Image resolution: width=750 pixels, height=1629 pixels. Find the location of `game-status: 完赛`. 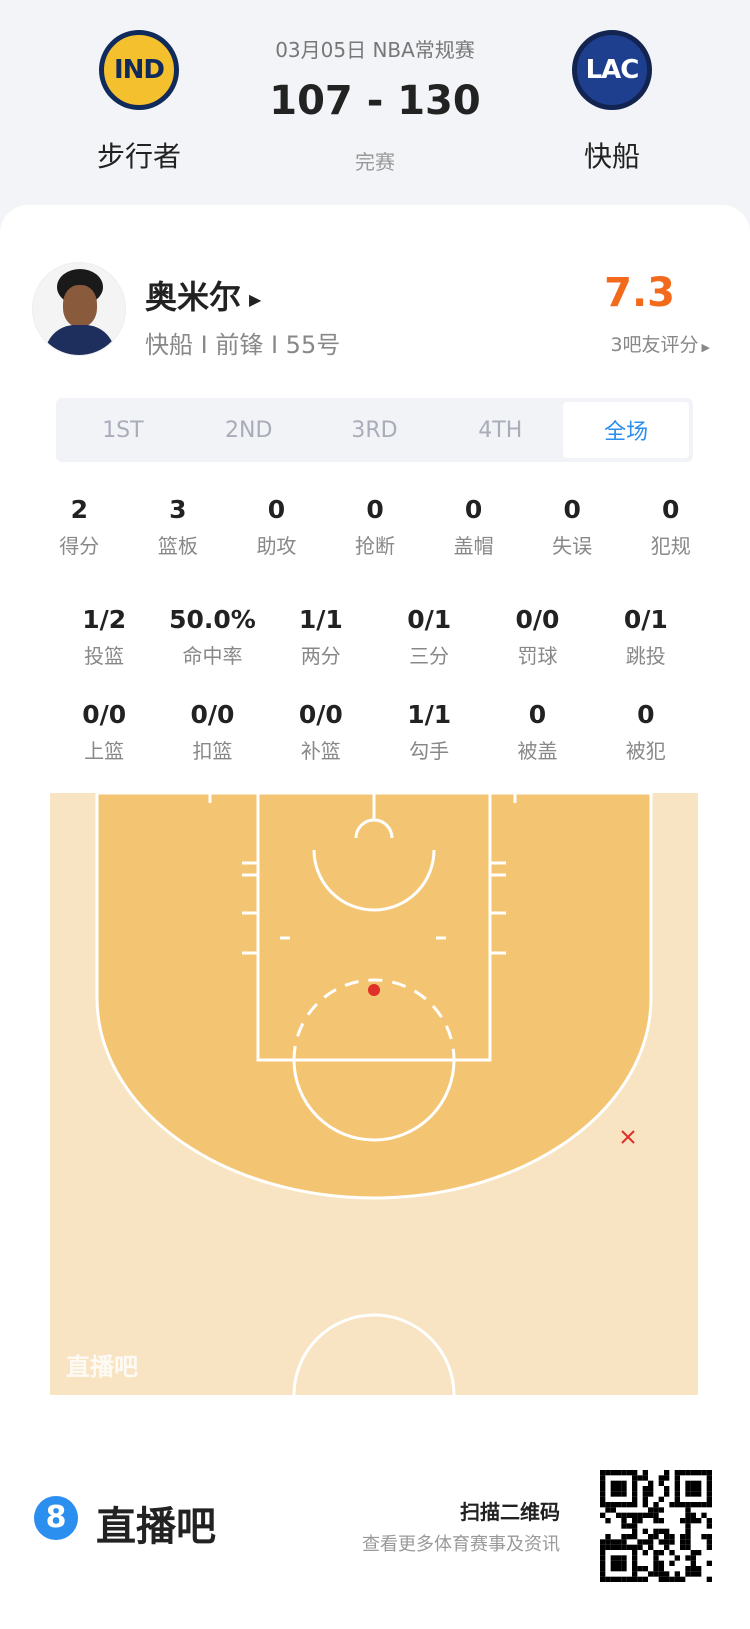

game-status: 完赛 is located at coordinates (375, 162).